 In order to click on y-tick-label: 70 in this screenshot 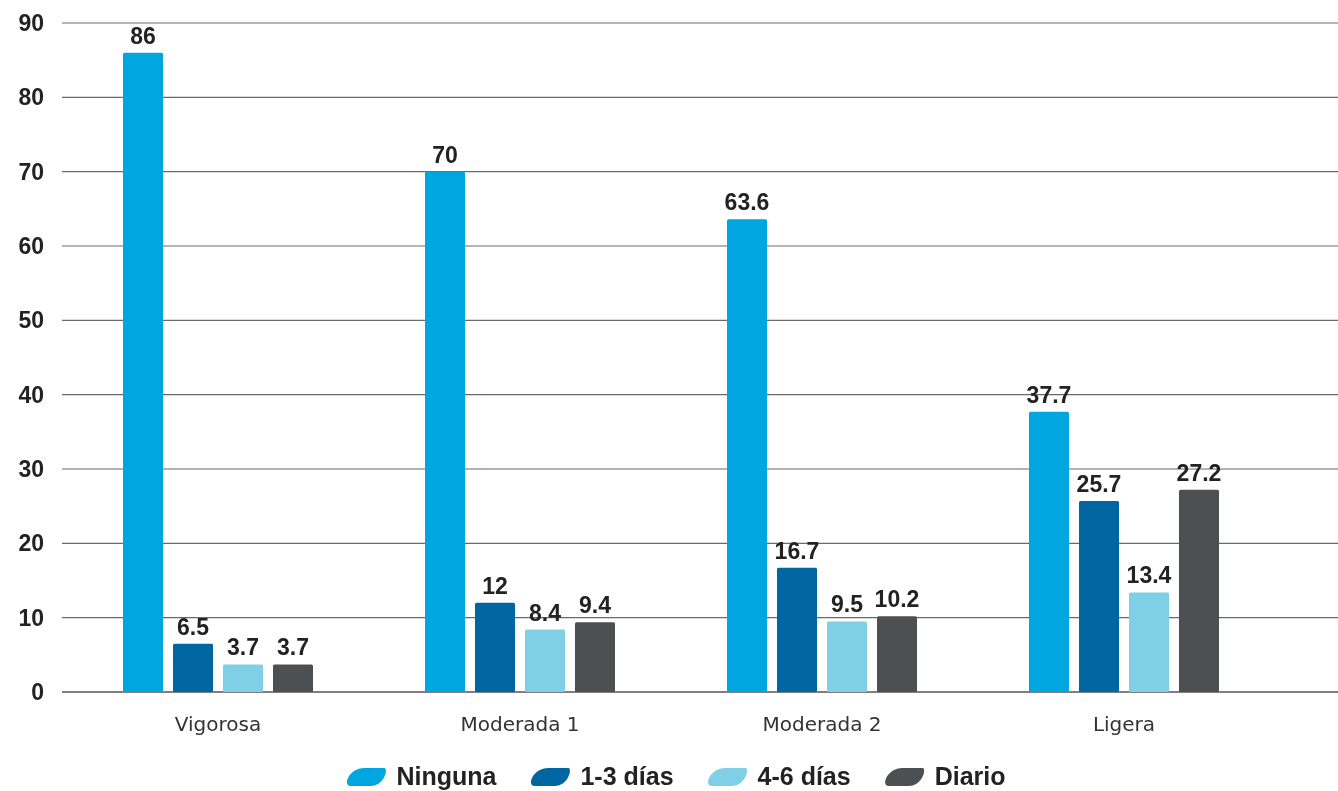, I will do `click(31, 171)`.